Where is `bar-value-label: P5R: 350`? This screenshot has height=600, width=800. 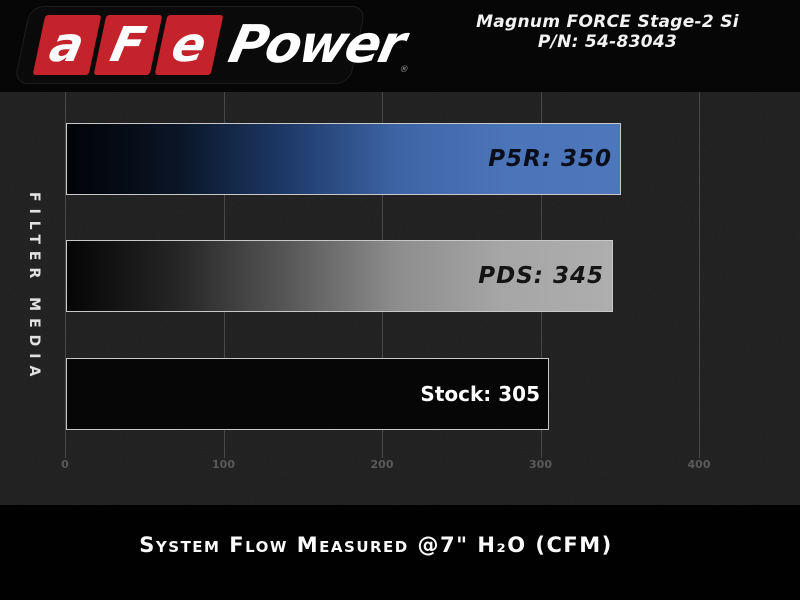
bar-value-label: P5R: 350 is located at coordinates (550, 159).